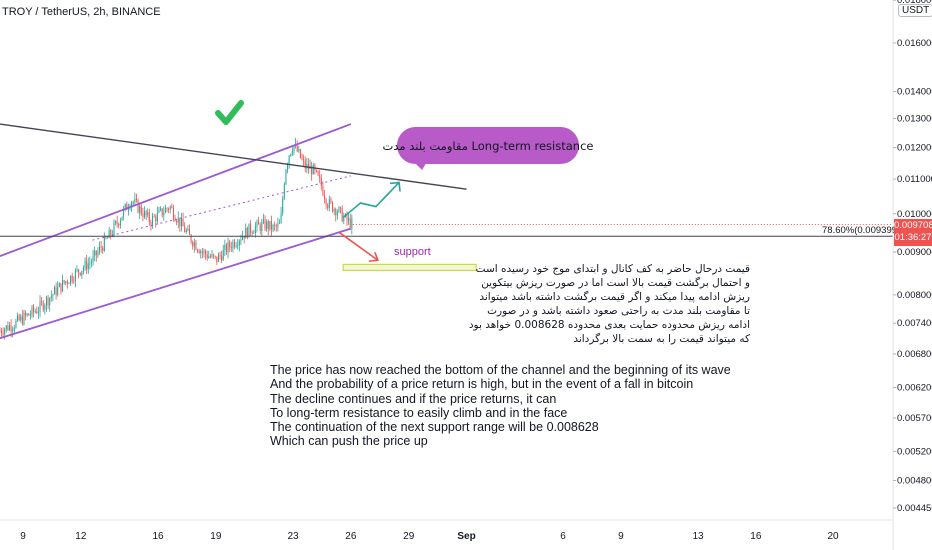  I want to click on time-axis-label: 6, so click(563, 536).